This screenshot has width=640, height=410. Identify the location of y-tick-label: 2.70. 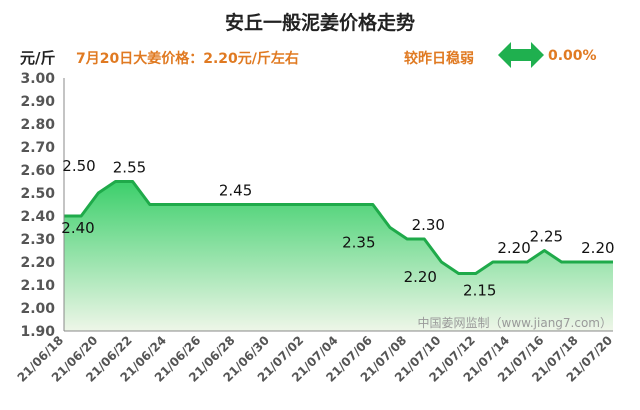
(37, 148).